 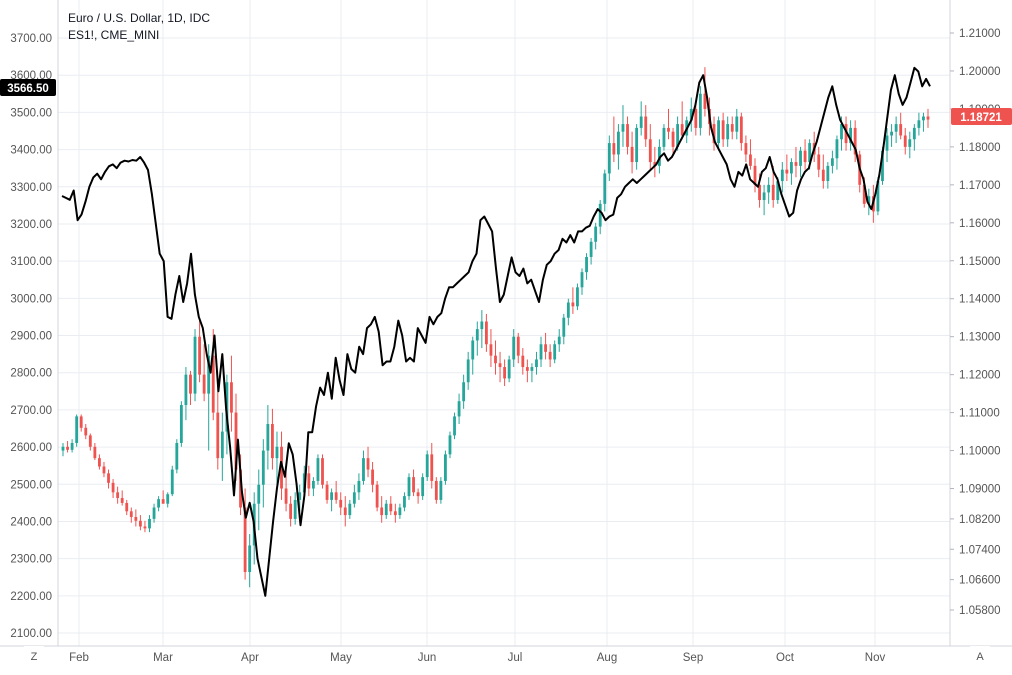 I want to click on left-axis-scale-button: Z, so click(x=34, y=656).